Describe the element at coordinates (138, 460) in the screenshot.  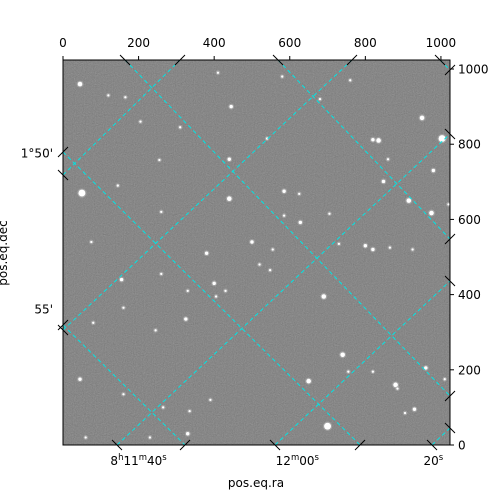
I see `ra-tick-label: 8h11m40s` at that location.